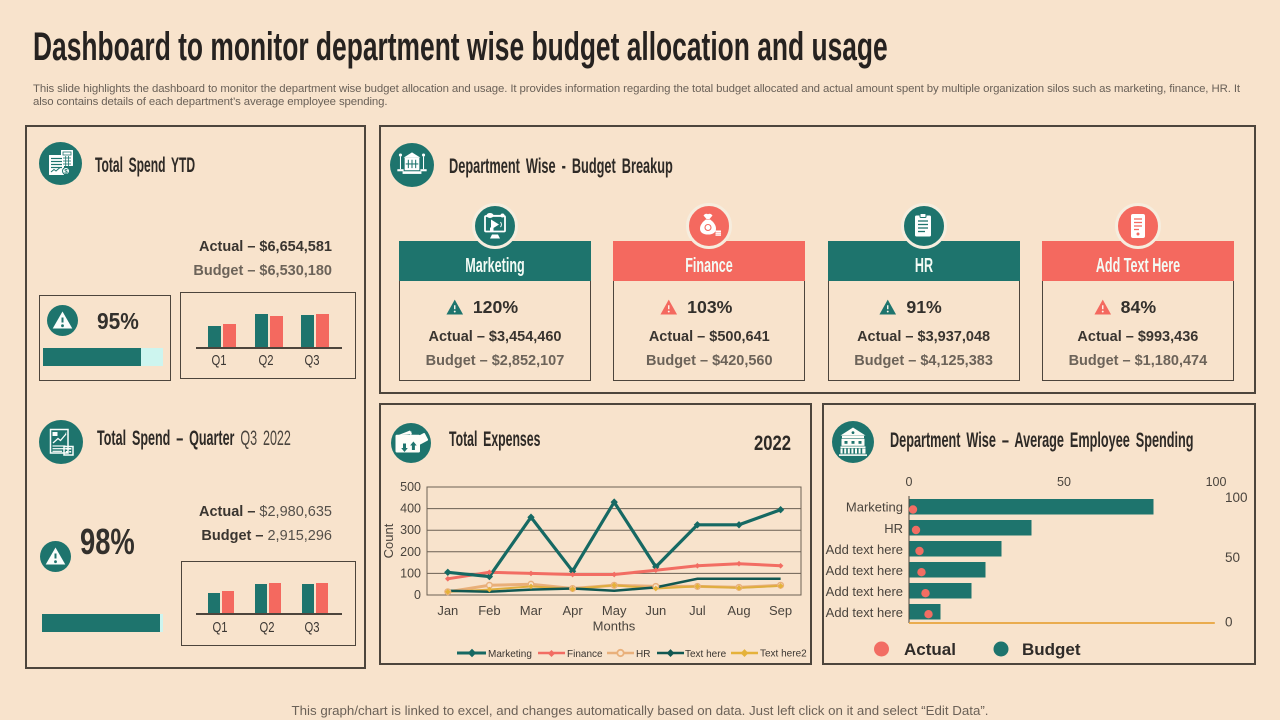  What do you see at coordinates (706, 654) in the screenshot?
I see `svg-text: Text here` at bounding box center [706, 654].